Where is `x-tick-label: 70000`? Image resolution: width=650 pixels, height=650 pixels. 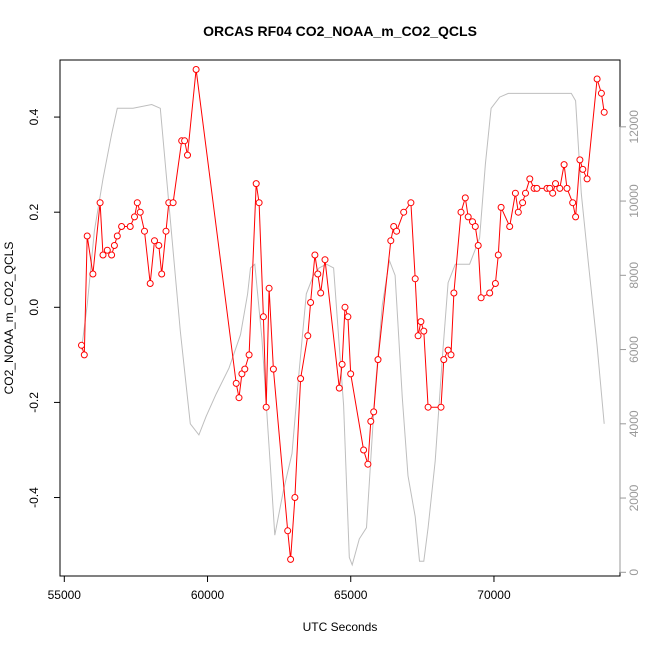
x-tick-label: 70000 is located at coordinates (494, 595).